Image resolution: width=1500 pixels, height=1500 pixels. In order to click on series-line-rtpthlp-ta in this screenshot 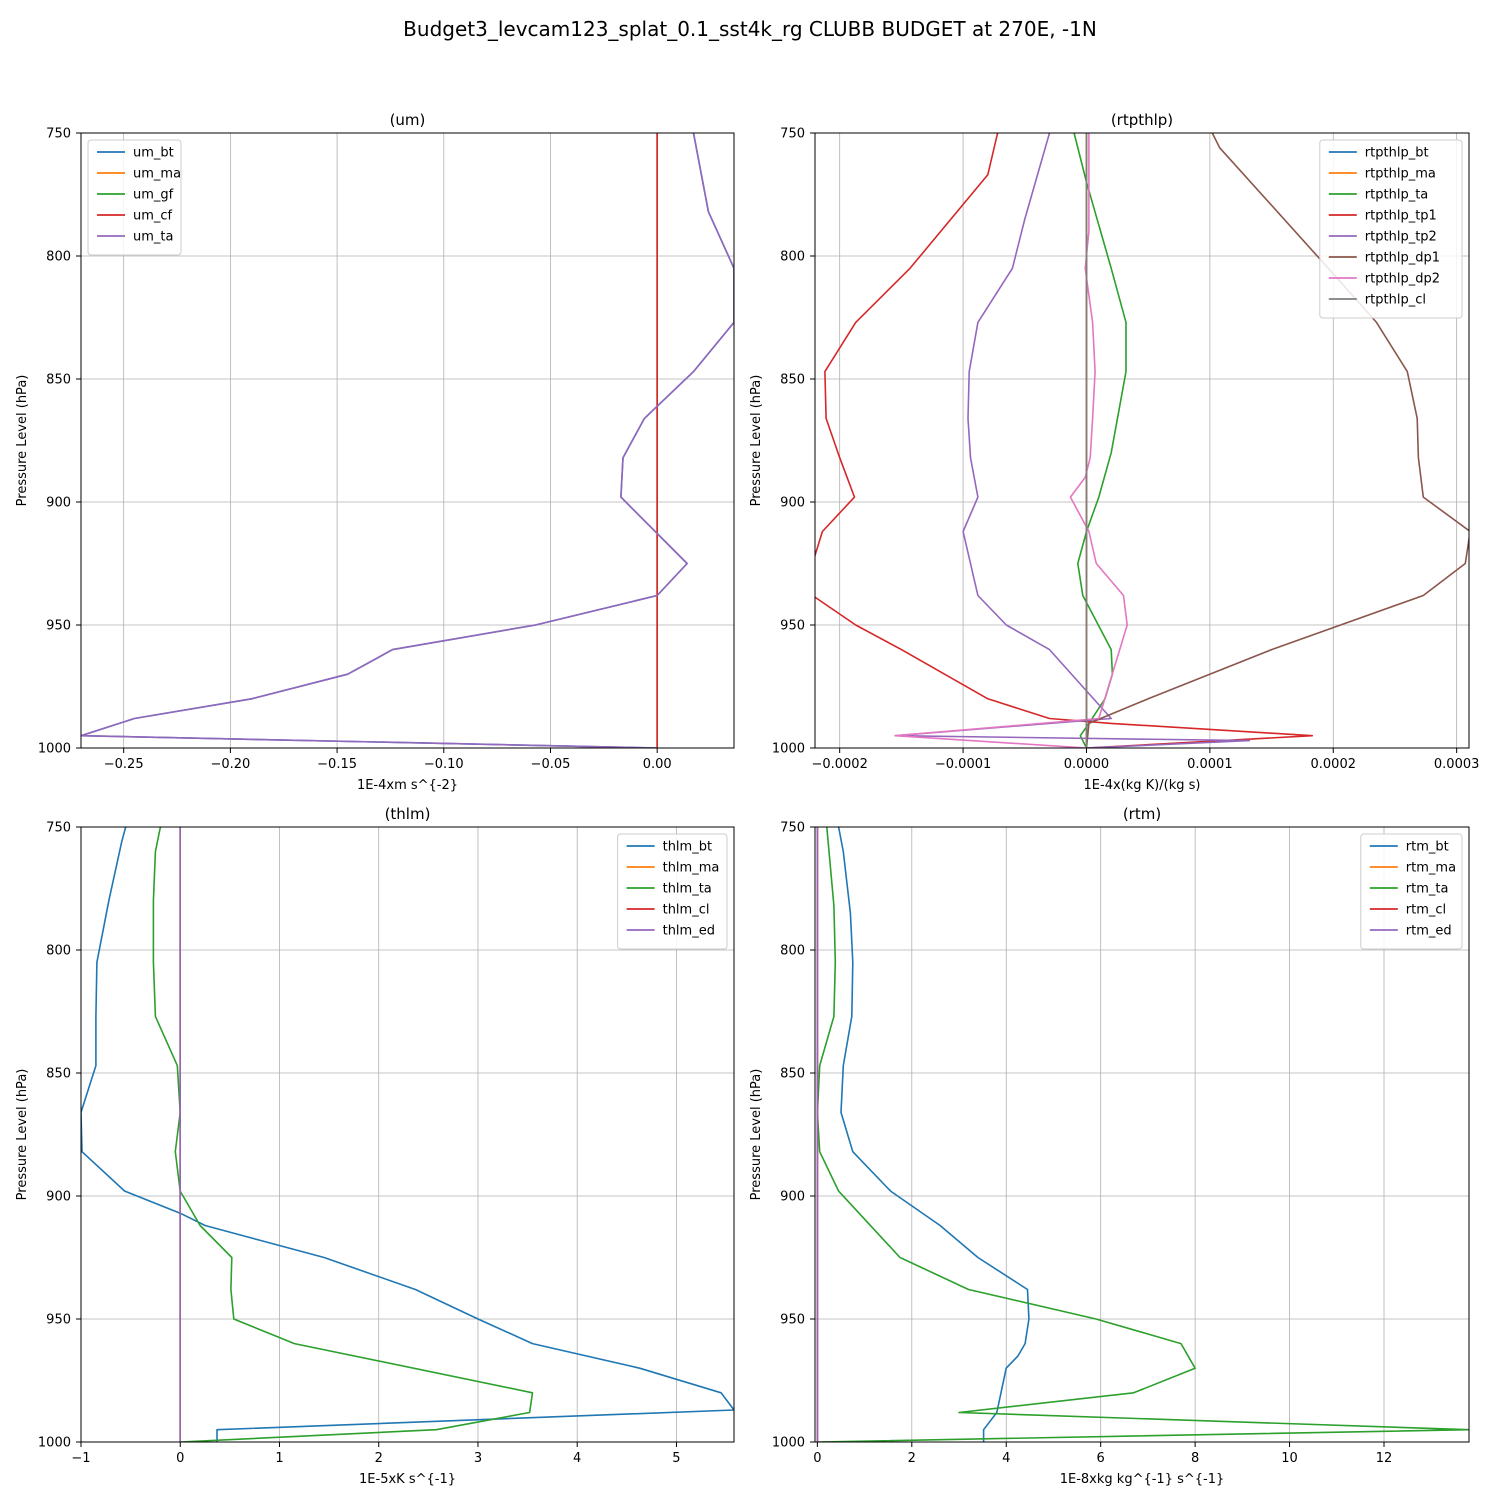, I will do `click(1100, 440)`.